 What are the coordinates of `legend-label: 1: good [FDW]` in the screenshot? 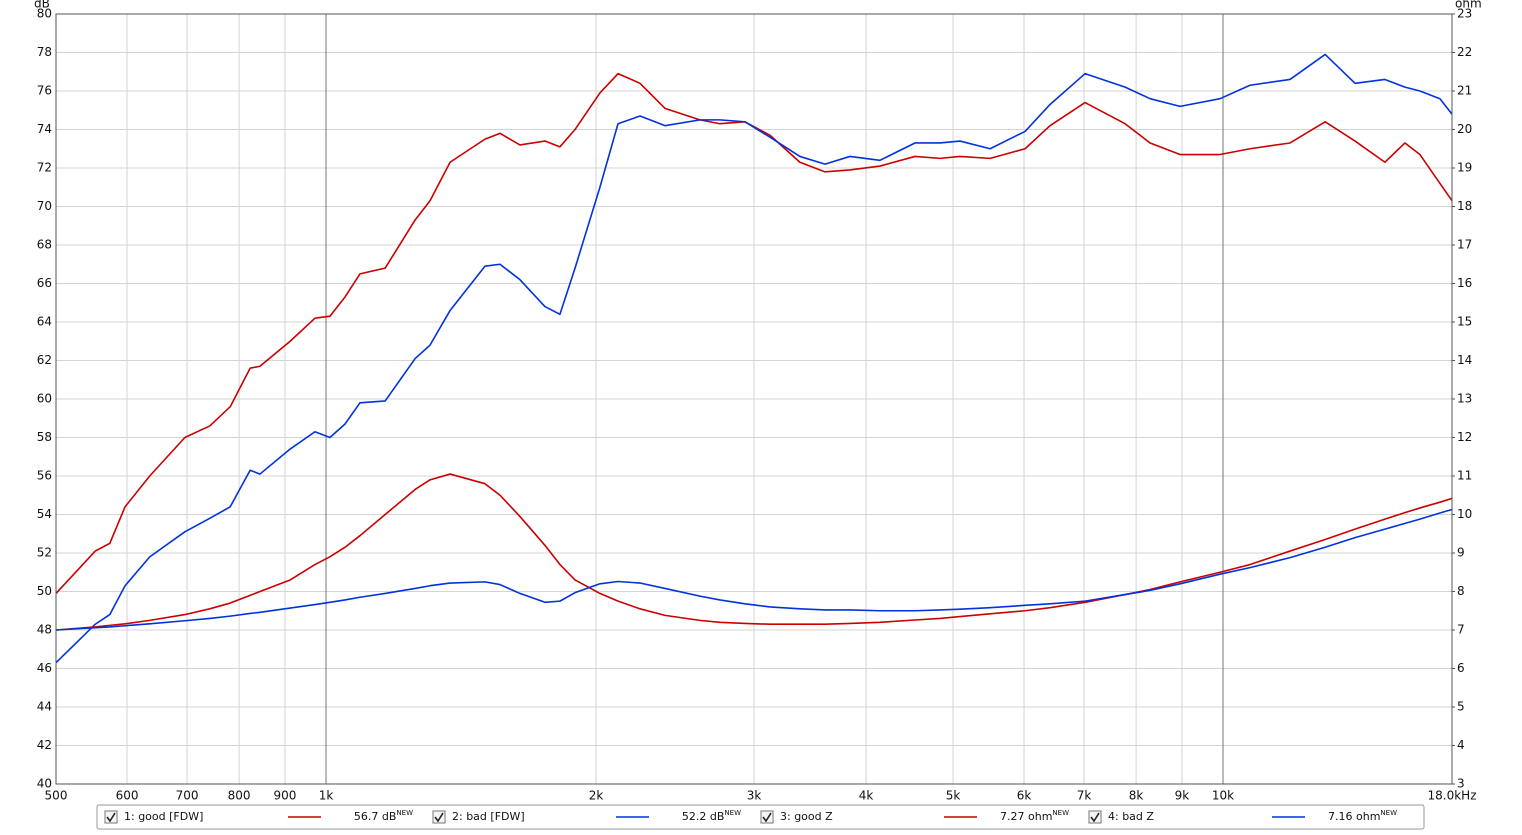 It's located at (163, 816).